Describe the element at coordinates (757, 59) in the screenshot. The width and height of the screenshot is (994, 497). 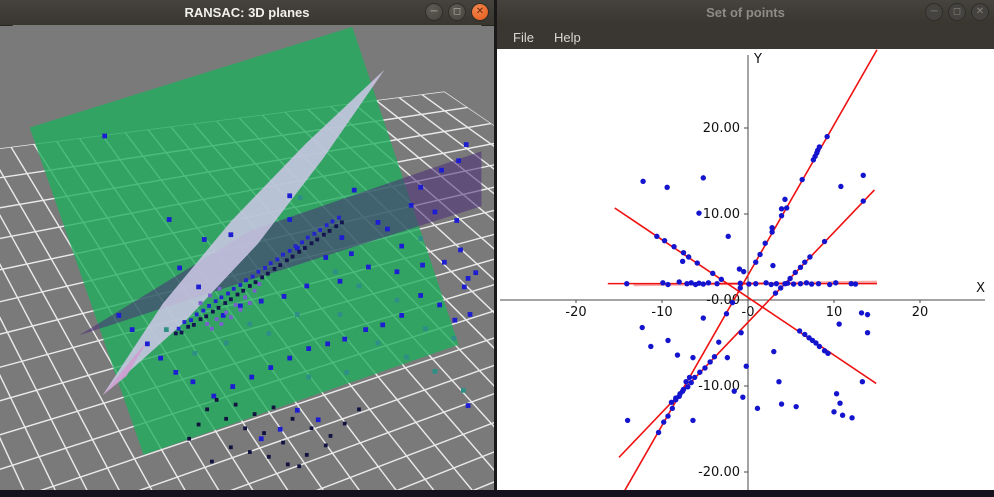
I see `y-axis-label: Y` at that location.